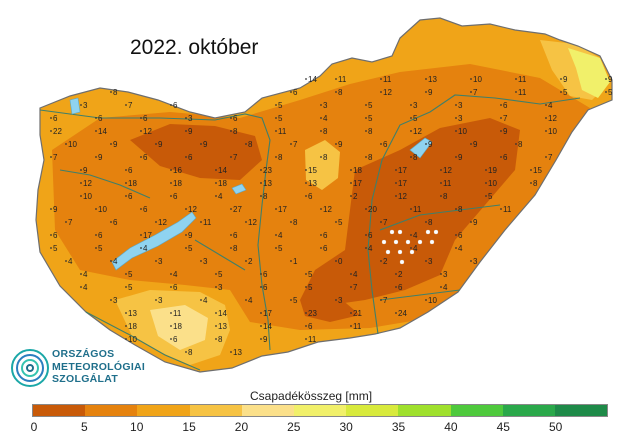 The width and height of the screenshot is (640, 444). What do you see at coordinates (320, 428) in the screenshot?
I see `legend-ticks: 0 5 10 15 20 25 30 35 40 45 50` at bounding box center [320, 428].